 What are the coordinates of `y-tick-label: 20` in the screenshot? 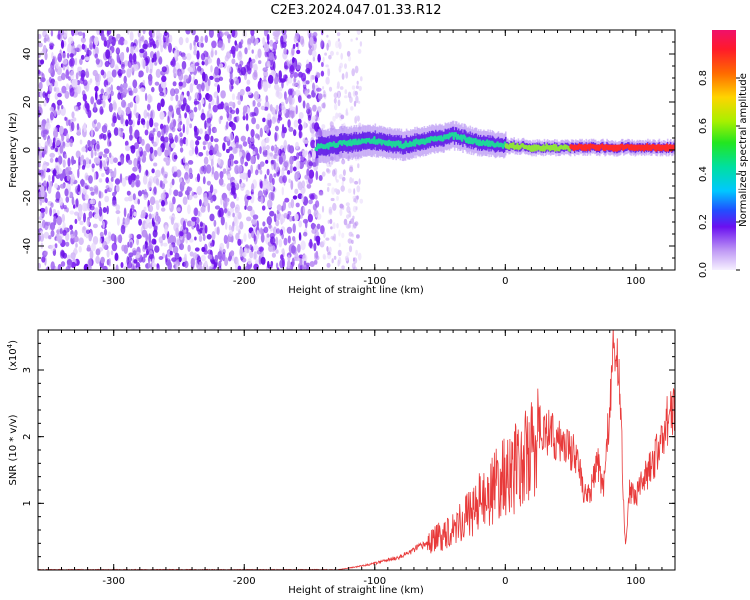 It's located at (27, 102).